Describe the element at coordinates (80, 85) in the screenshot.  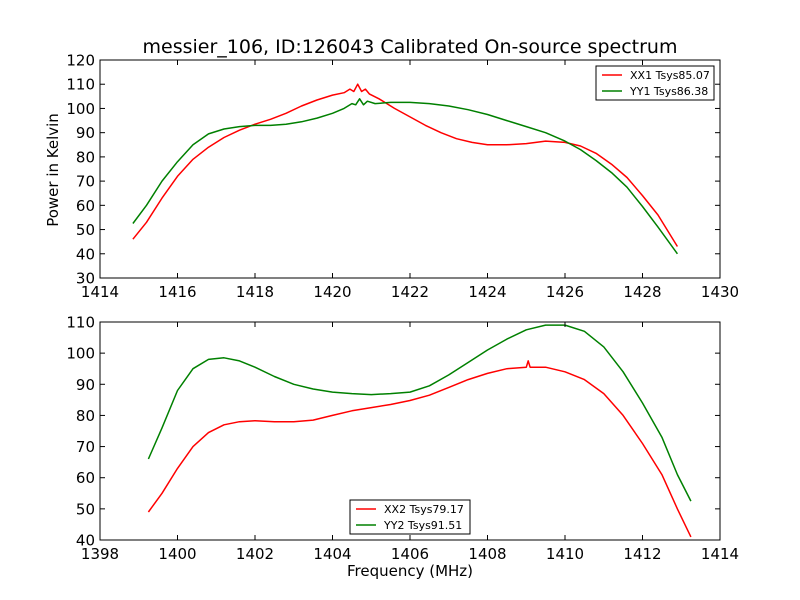
I see `upper-y-tick-label: 110` at that location.